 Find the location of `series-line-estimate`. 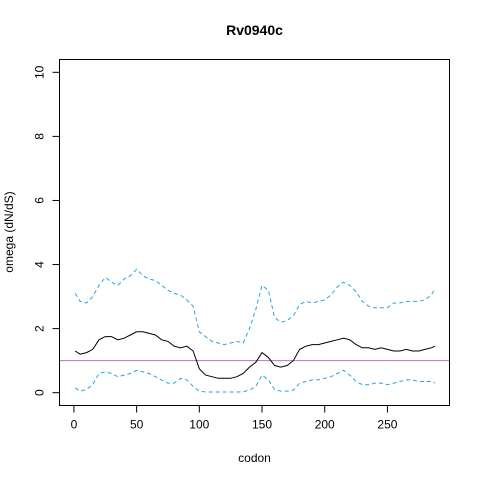

series-line-estimate is located at coordinates (255, 355).